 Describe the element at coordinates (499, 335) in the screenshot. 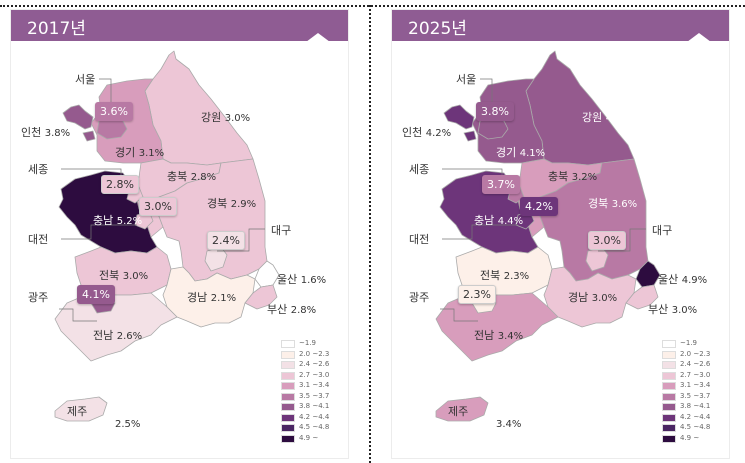

I see `label-jeonnam: 전남 3.4%` at that location.